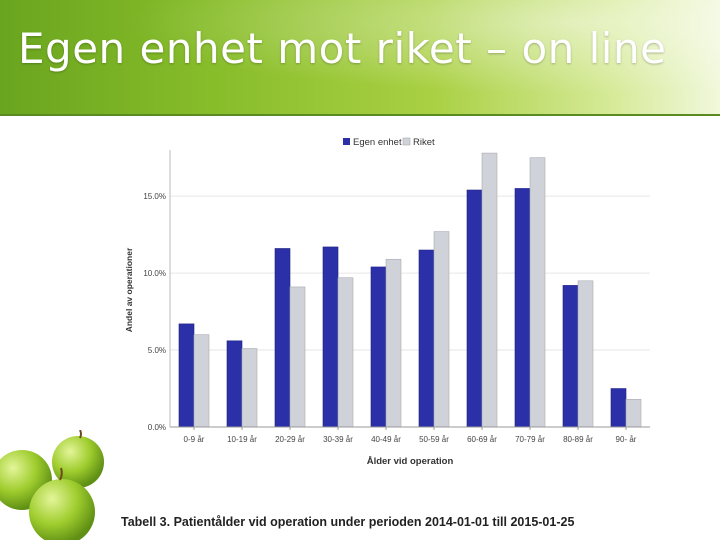 This screenshot has width=720, height=540. Describe the element at coordinates (242, 439) in the screenshot. I see `x-tick-label: 10-19 år` at that location.